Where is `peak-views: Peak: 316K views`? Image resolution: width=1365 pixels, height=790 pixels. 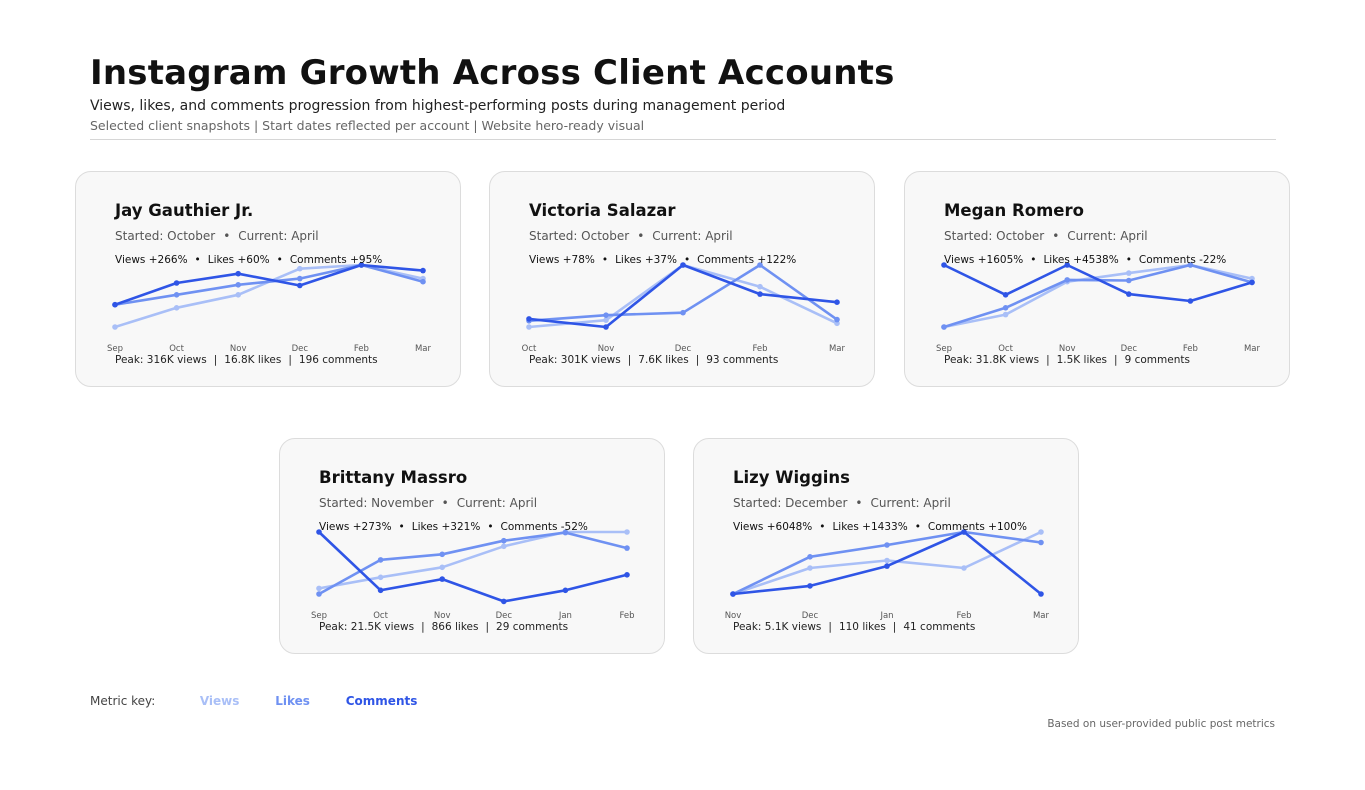 peak-views: Peak: 316K views is located at coordinates (161, 360).